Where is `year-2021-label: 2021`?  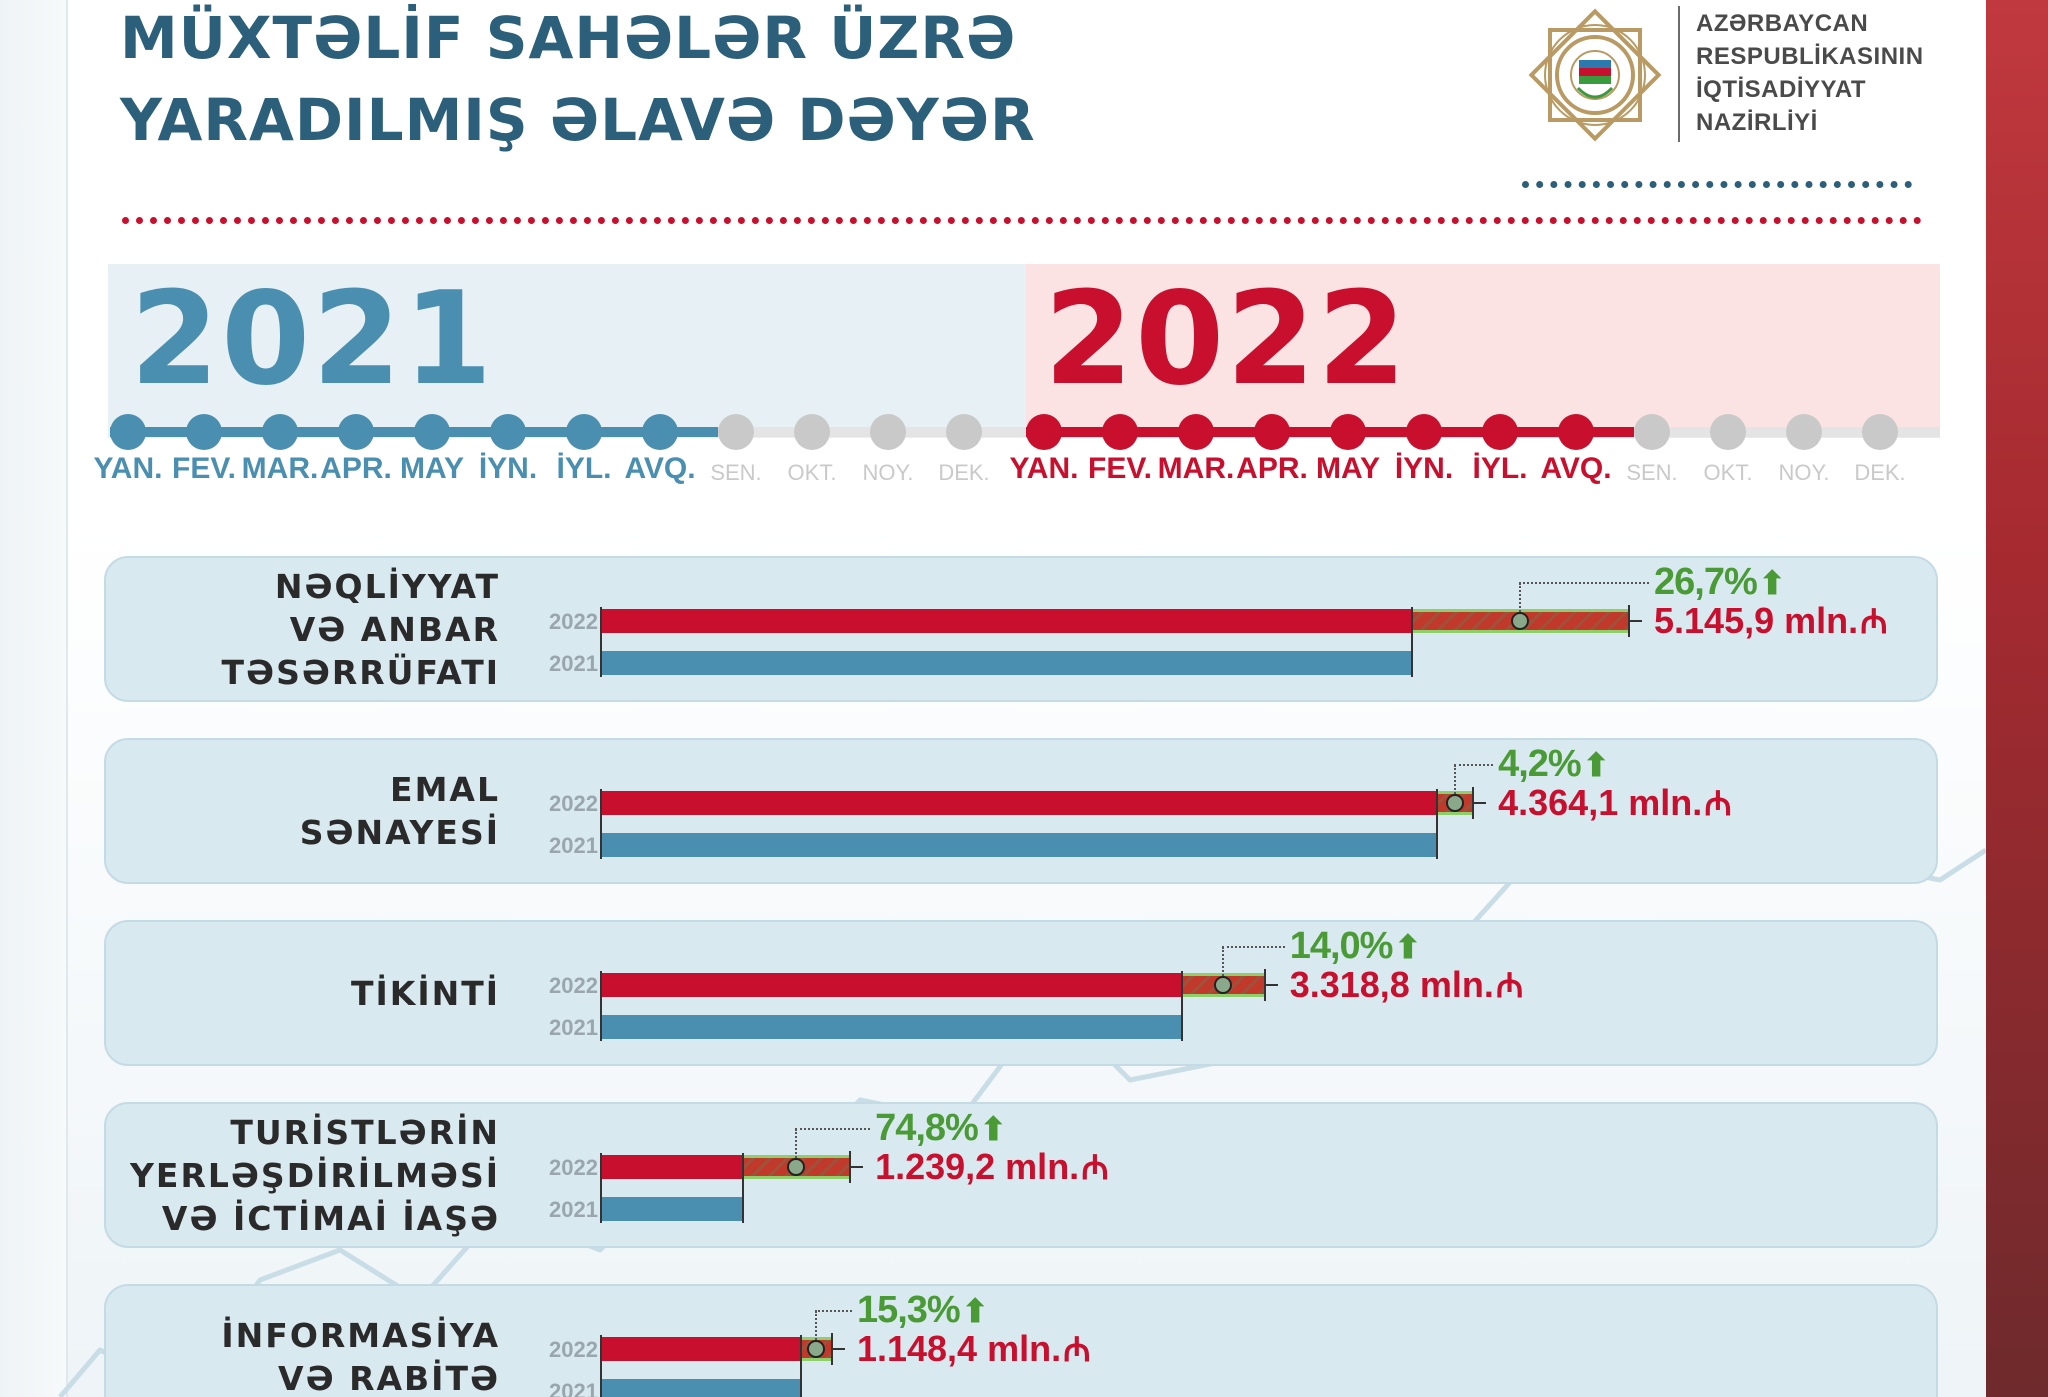
year-2021-label: 2021 is located at coordinates (312, 339).